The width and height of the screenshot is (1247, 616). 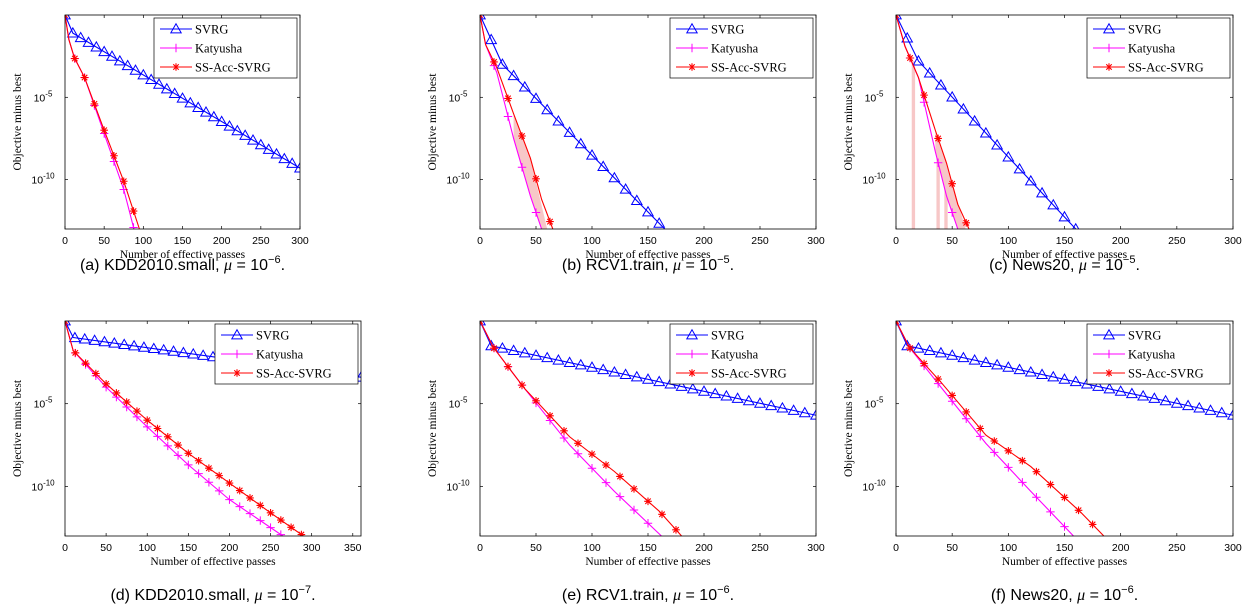 What do you see at coordinates (213, 428) in the screenshot?
I see `axes-frame` at bounding box center [213, 428].